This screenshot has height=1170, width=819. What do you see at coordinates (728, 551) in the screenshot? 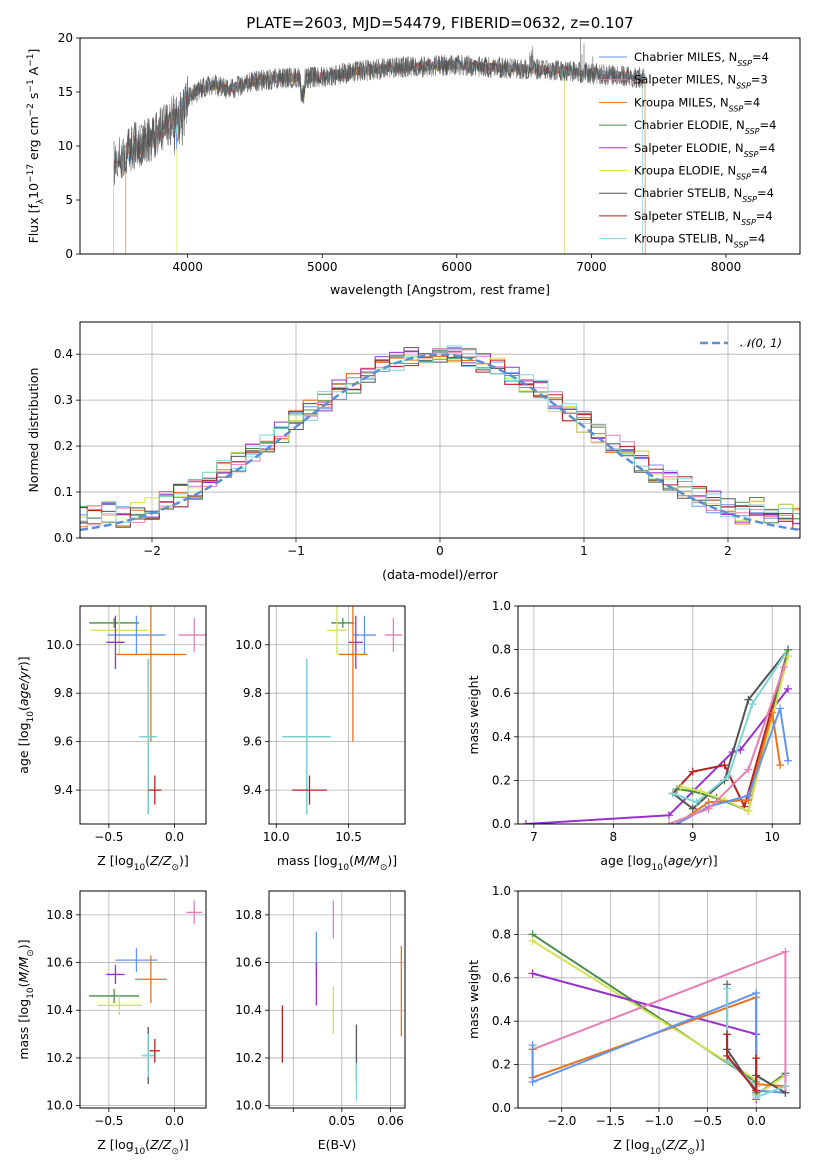
I see `x-tick-label: 2` at bounding box center [728, 551].